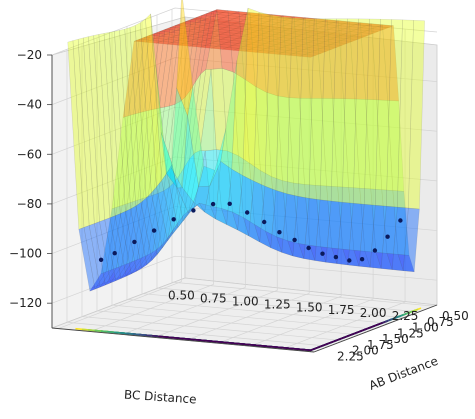 This screenshot has width=475, height=419. What do you see at coordinates (440, 322) in the screenshot?
I see `y-tick-label: 0.75` at bounding box center [440, 322].